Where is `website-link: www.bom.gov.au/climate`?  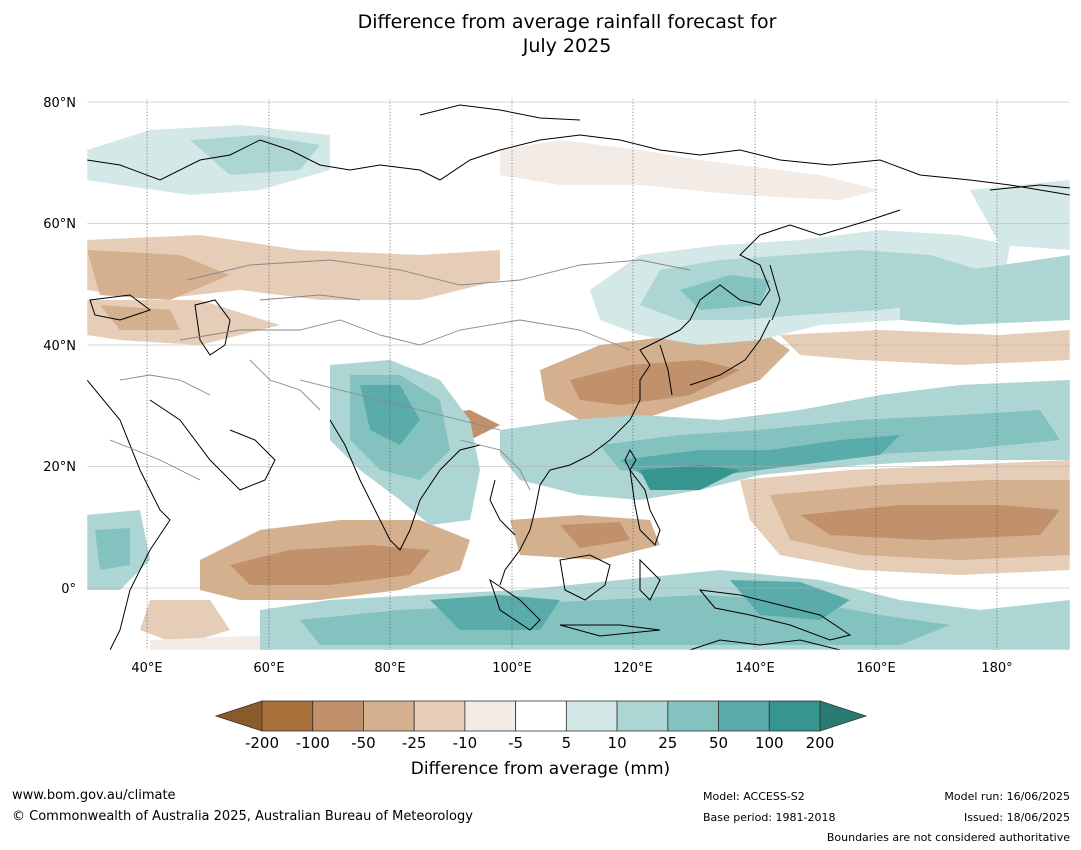 website-link: www.bom.gov.au/climate is located at coordinates (94, 795).